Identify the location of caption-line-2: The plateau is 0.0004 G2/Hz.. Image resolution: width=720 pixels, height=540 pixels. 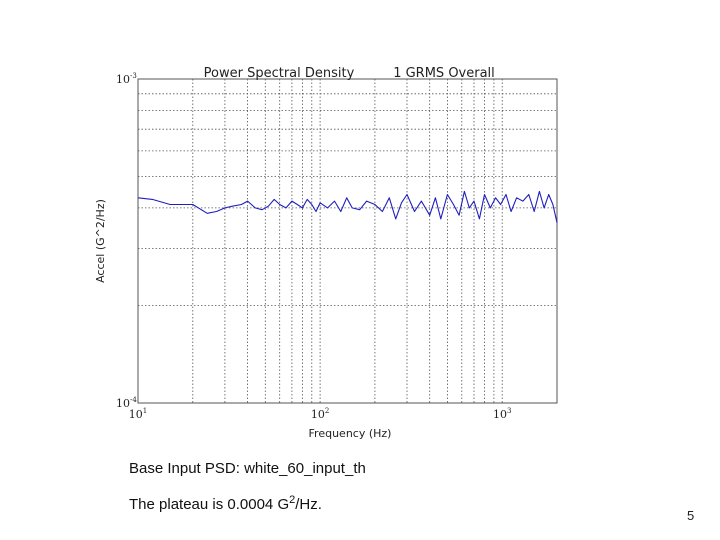
(225, 503).